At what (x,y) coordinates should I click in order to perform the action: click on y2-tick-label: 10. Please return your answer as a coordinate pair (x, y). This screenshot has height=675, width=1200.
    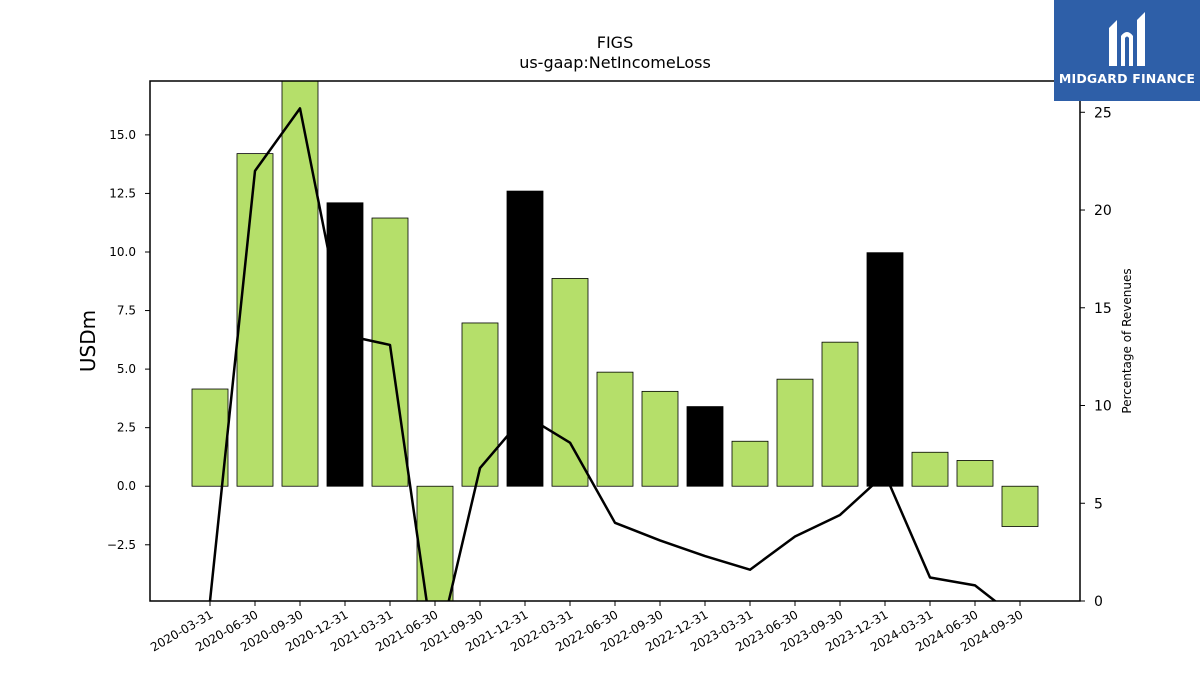
    Looking at the image, I should click on (1103, 407).